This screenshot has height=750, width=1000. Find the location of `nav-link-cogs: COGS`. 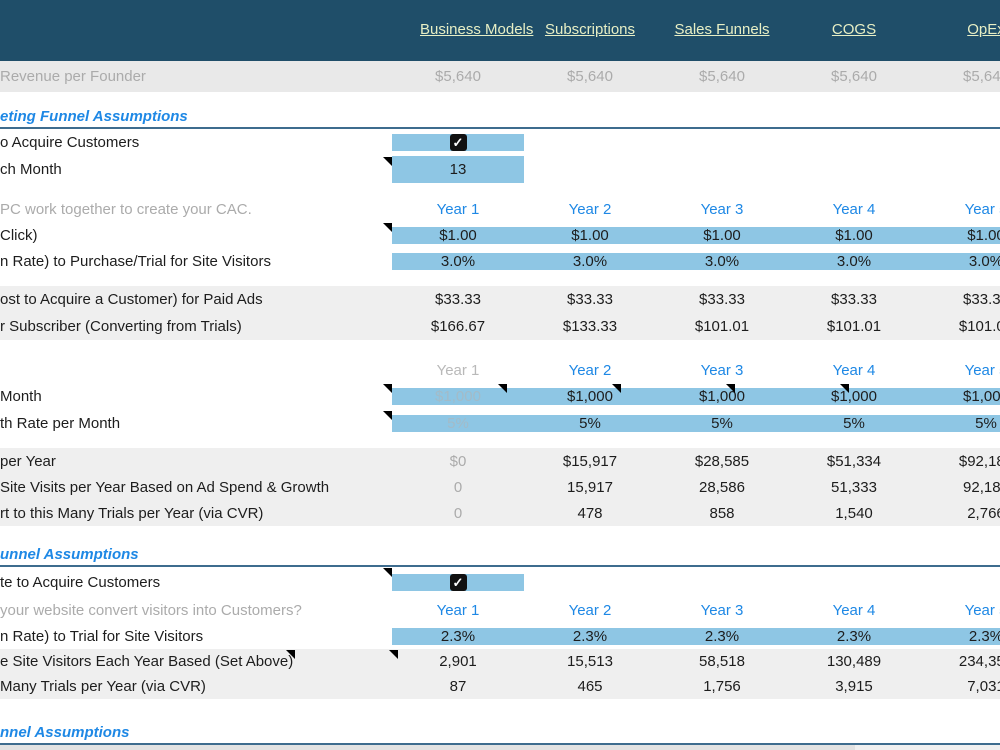

nav-link-cogs: COGS is located at coordinates (854, 30).